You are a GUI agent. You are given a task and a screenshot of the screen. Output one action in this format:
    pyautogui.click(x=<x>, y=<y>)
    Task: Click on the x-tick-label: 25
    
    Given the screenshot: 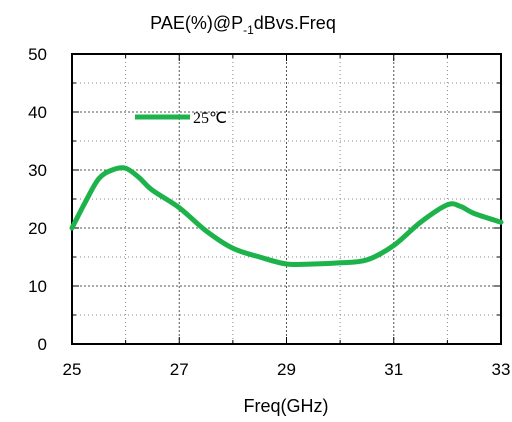 What is the action you would take?
    pyautogui.click(x=72, y=369)
    